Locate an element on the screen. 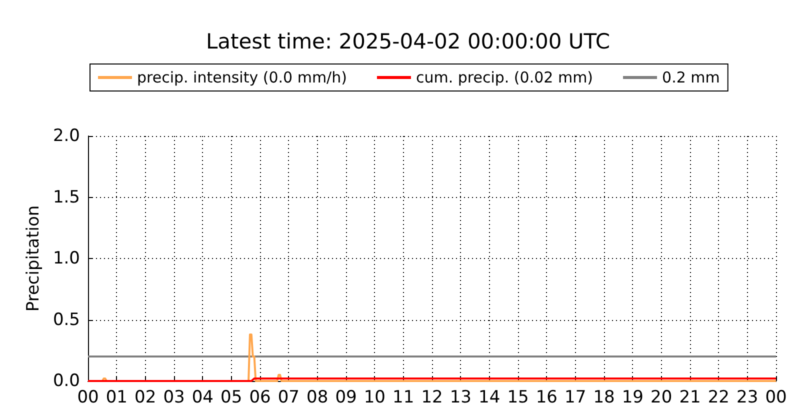 The width and height of the screenshot is (800, 420). x-tick-label: 10 is located at coordinates (375, 398).